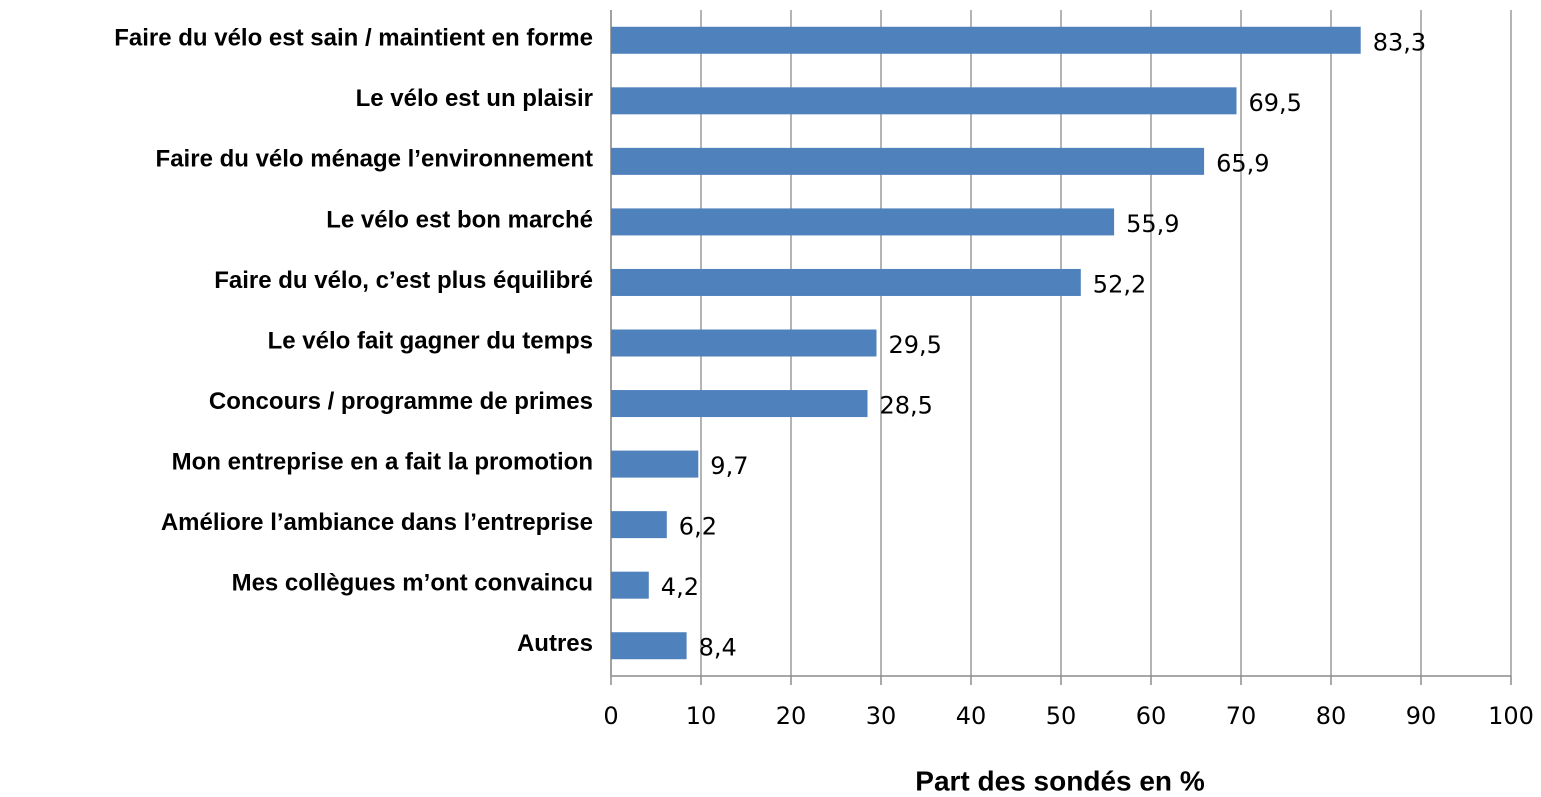  Describe the element at coordinates (382, 461) in the screenshot. I see `category-label: Mon entreprise en a fait la promotion` at that location.